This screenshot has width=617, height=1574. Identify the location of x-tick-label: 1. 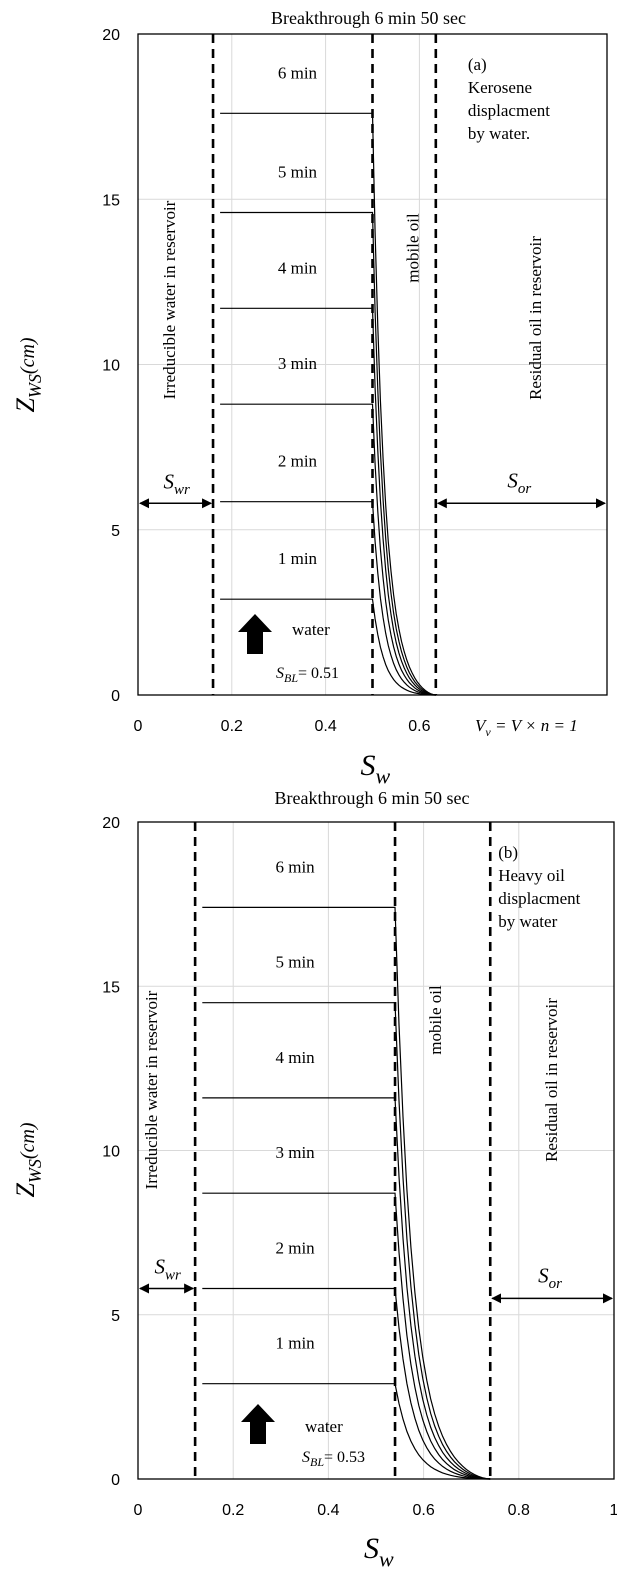
(613, 1510).